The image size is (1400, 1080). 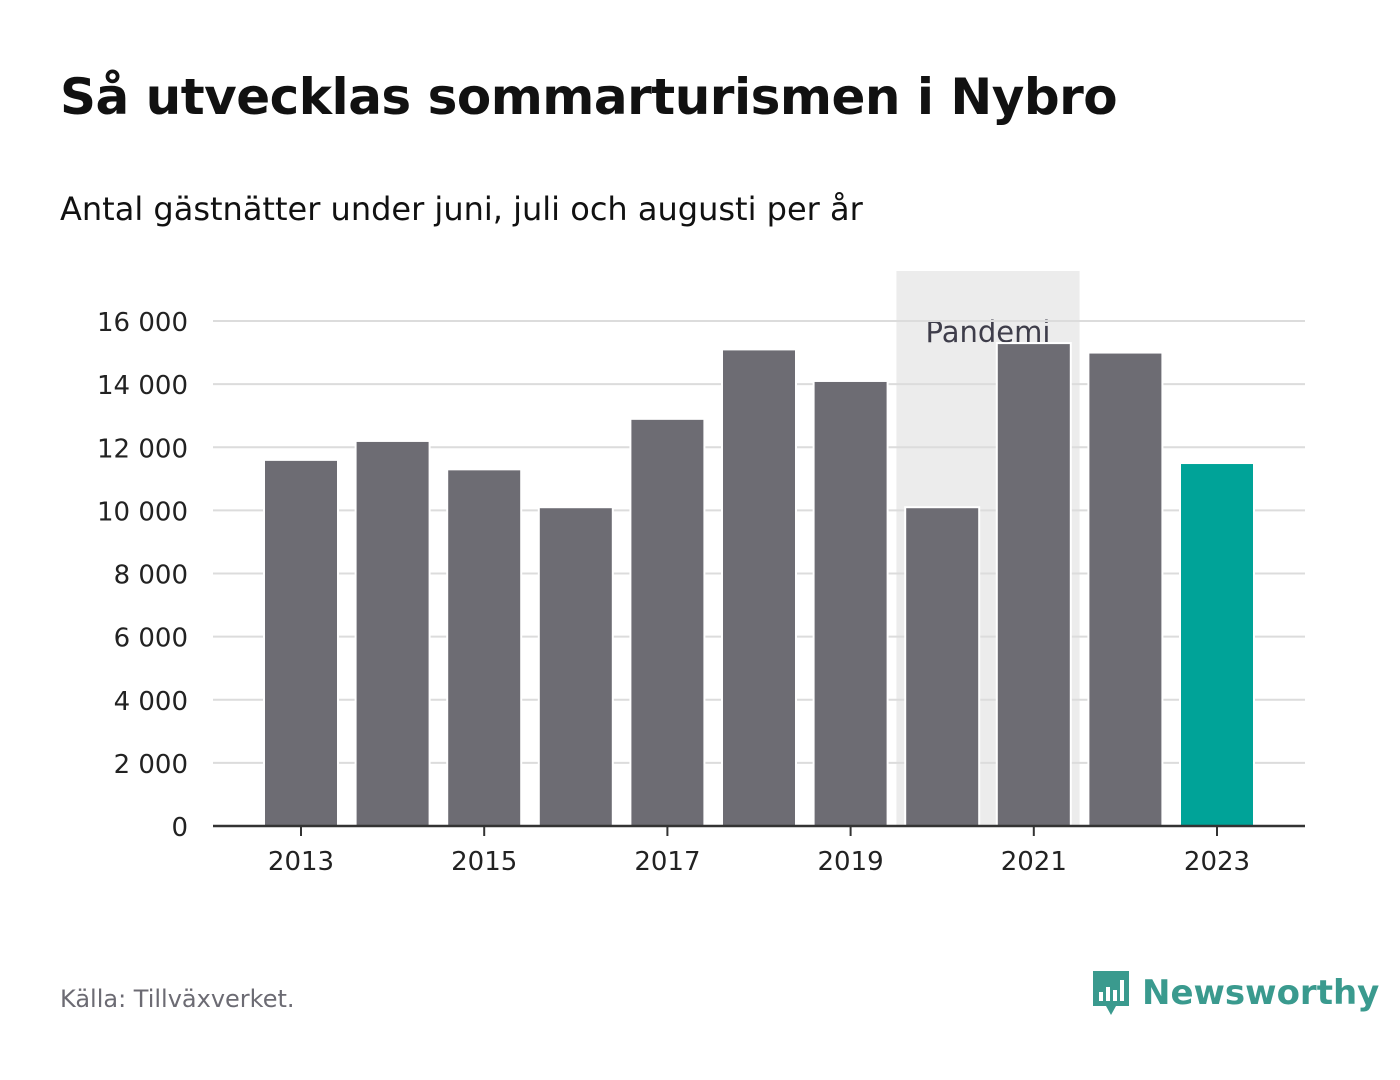 I want to click on brand-name: Newsworthy, so click(x=1261, y=993).